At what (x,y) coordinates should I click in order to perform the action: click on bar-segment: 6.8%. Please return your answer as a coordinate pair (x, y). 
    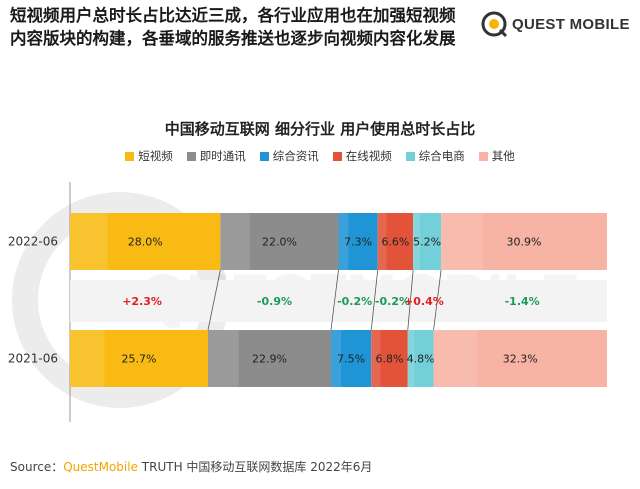
    Looking at the image, I should click on (389, 358).